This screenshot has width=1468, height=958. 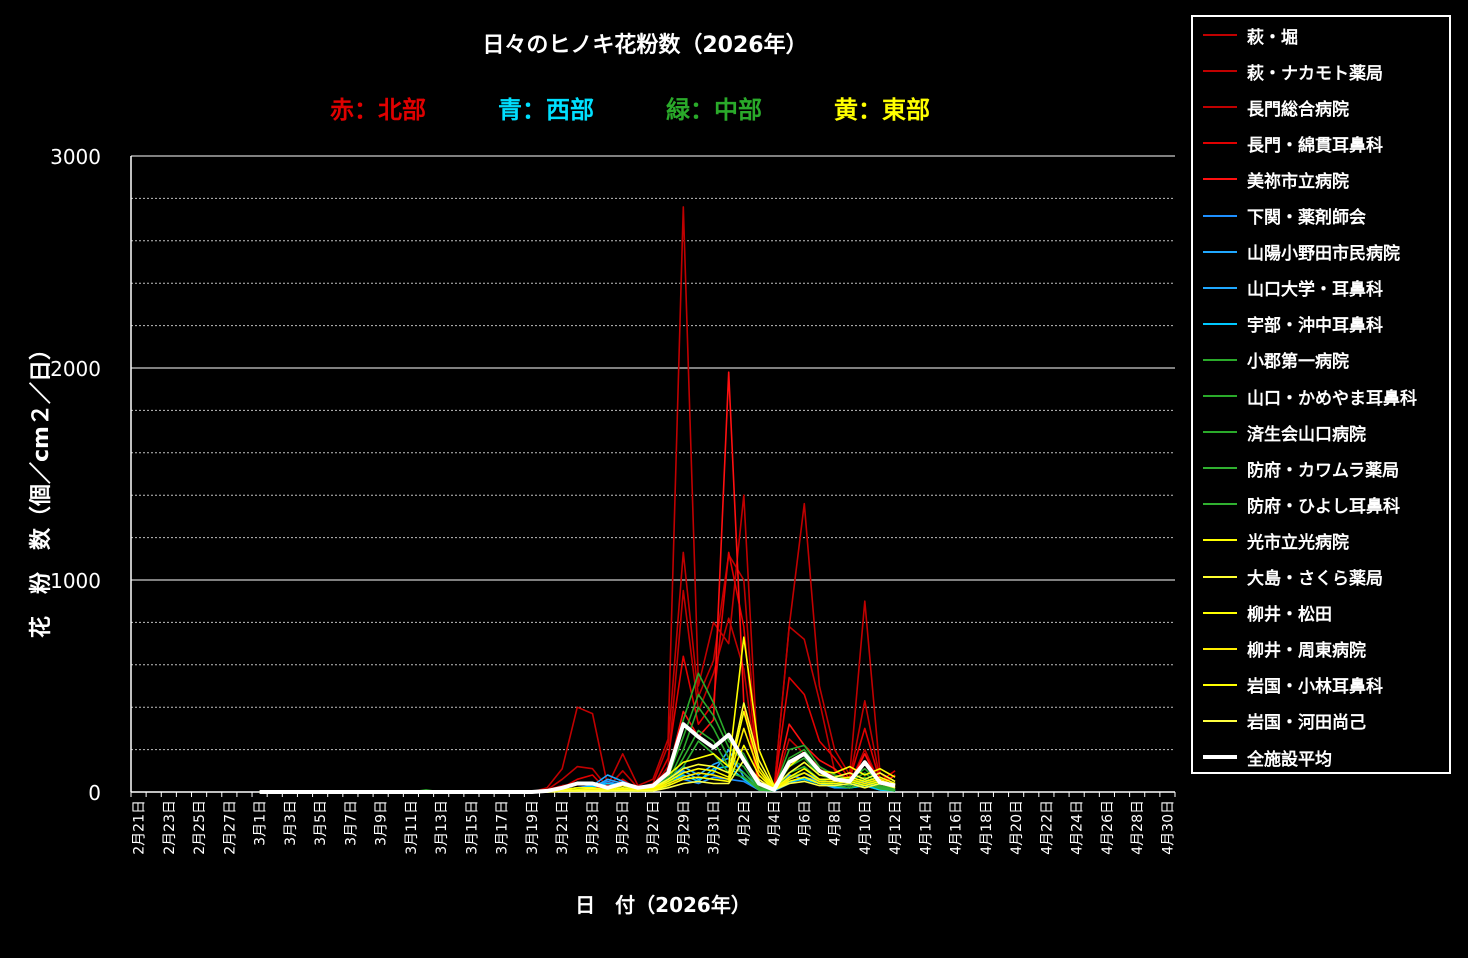 What do you see at coordinates (1298, 109) in the screenshot?
I see `legend-label: 長門総合病院` at bounding box center [1298, 109].